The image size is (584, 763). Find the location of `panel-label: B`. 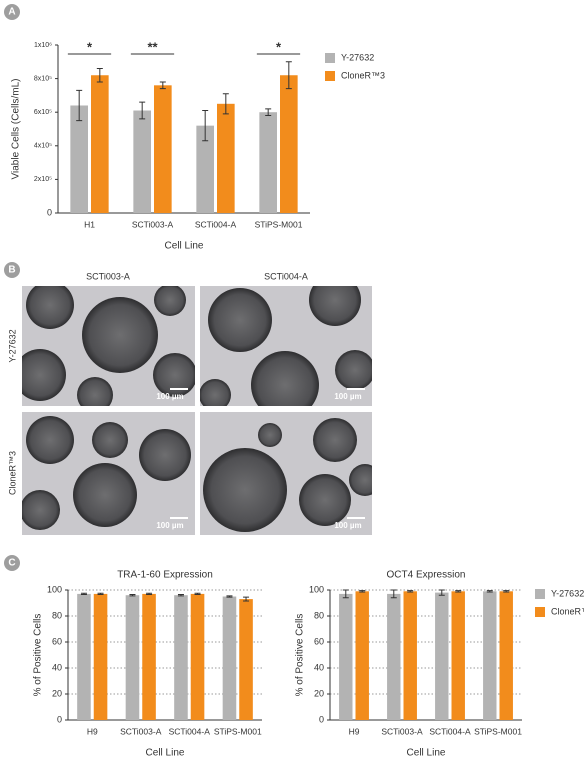

panel-label: B is located at coordinates (11, 270).